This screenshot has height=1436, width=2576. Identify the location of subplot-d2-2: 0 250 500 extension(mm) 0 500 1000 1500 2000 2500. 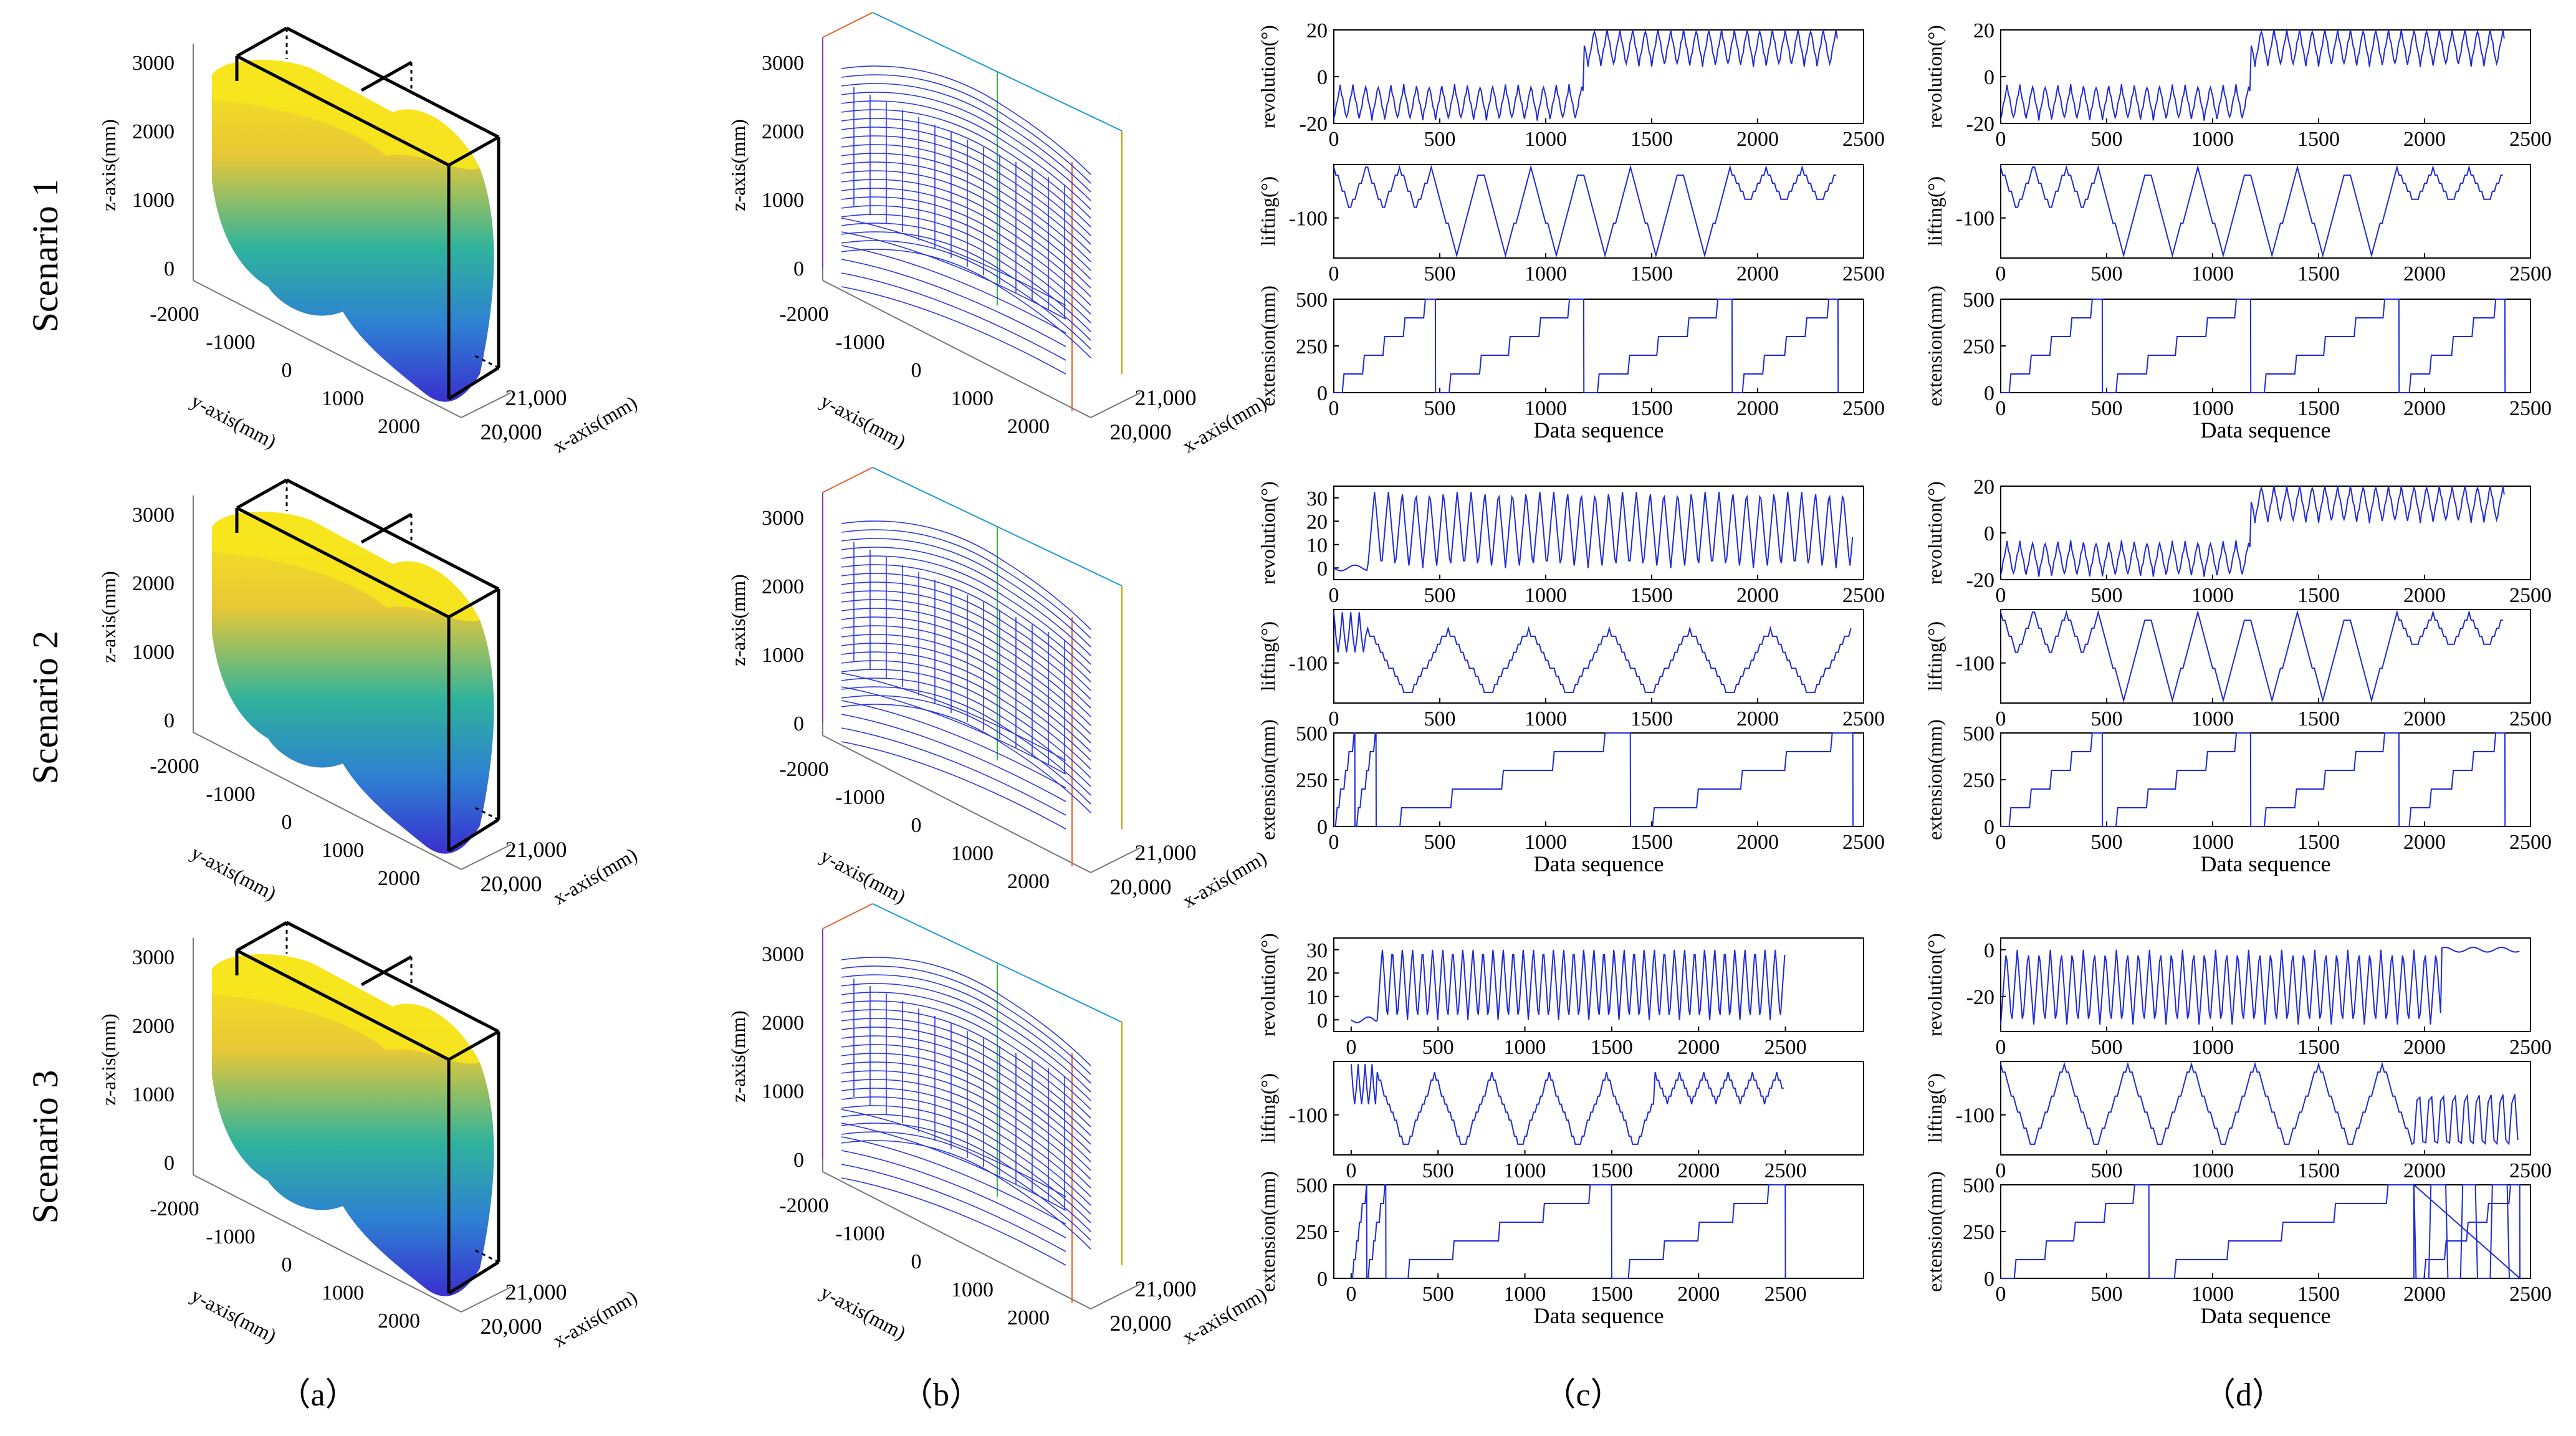
(2237, 786).